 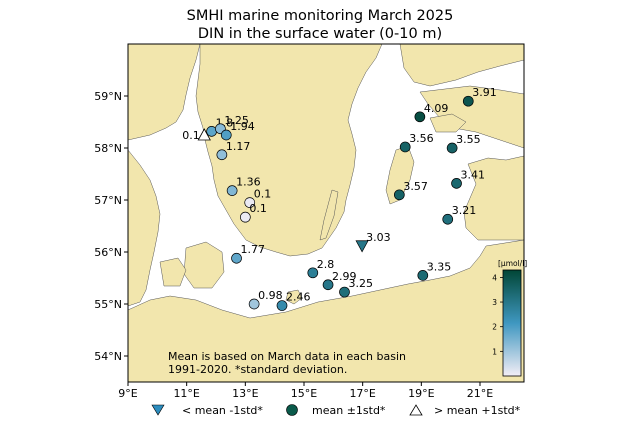 I want to click on legend: < mean -1std* mean ±1std* > mean +1std*, so click(x=336, y=410).